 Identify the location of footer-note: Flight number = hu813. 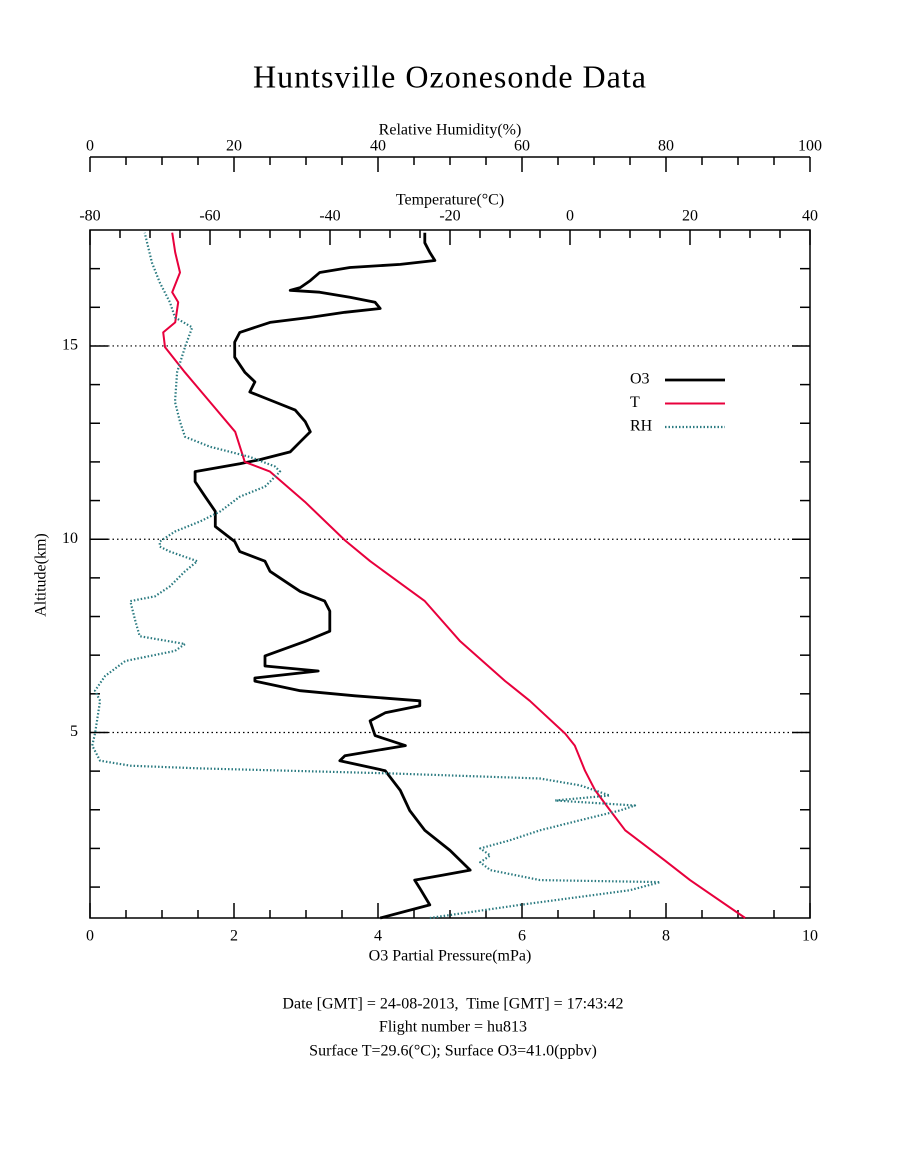
(453, 1027).